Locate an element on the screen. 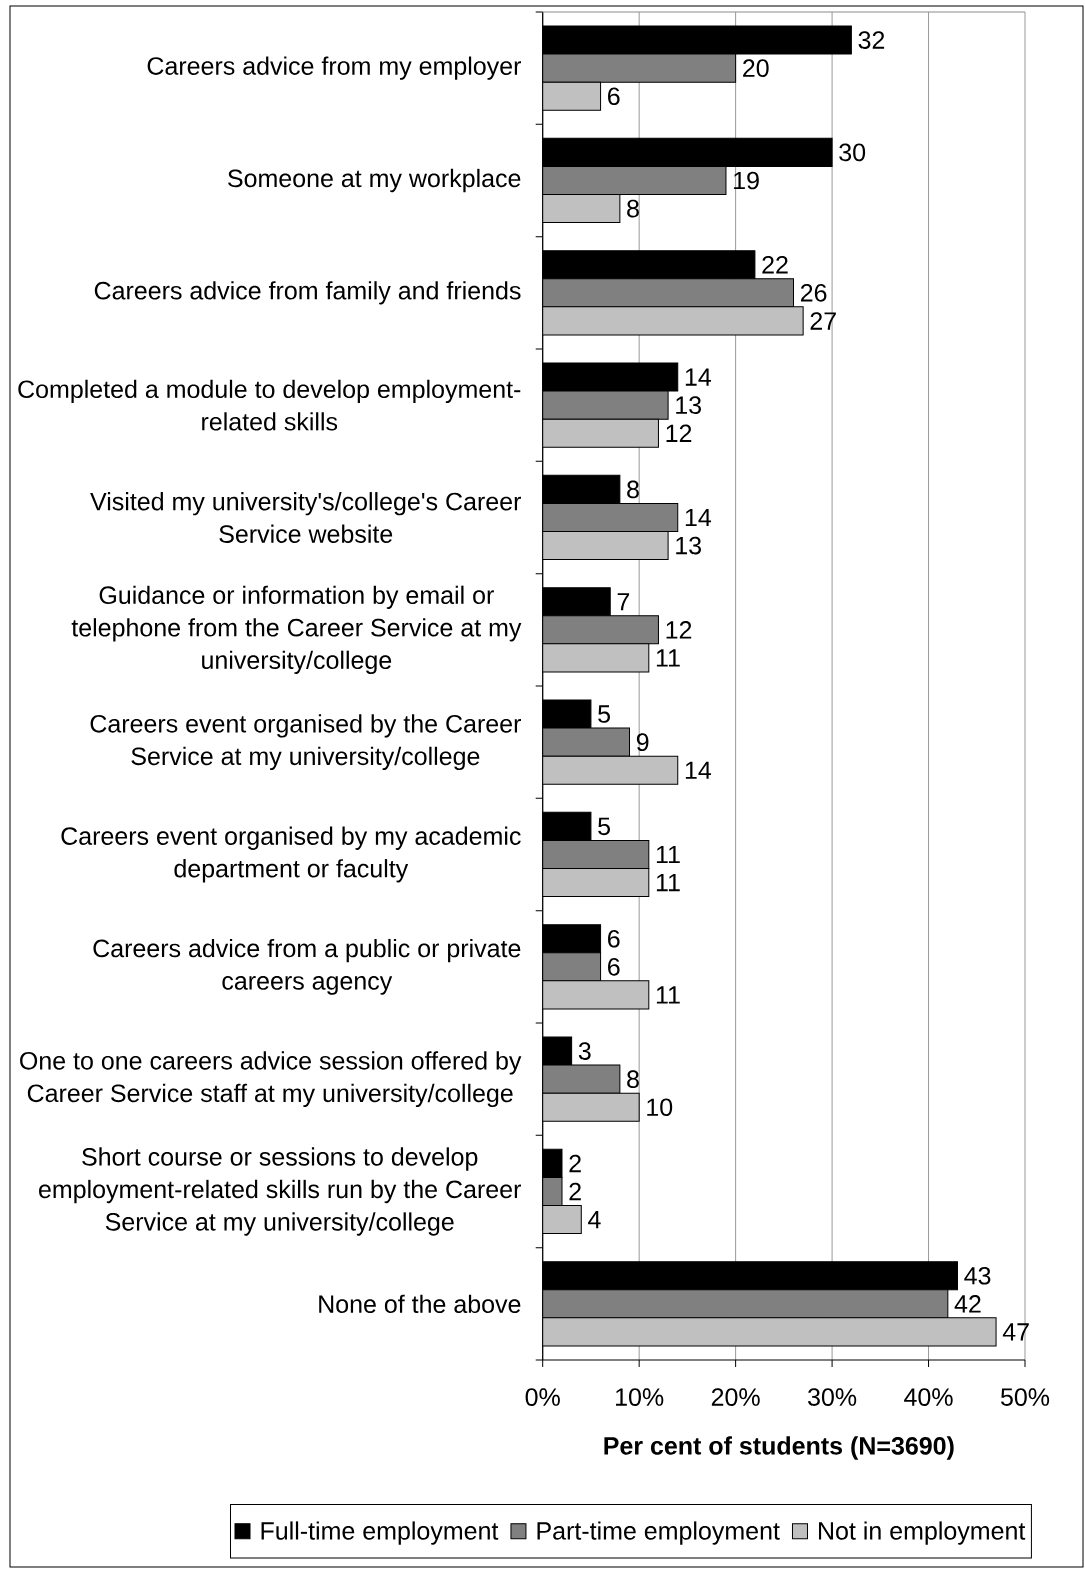  x-tick-label: 20% is located at coordinates (735, 1397).